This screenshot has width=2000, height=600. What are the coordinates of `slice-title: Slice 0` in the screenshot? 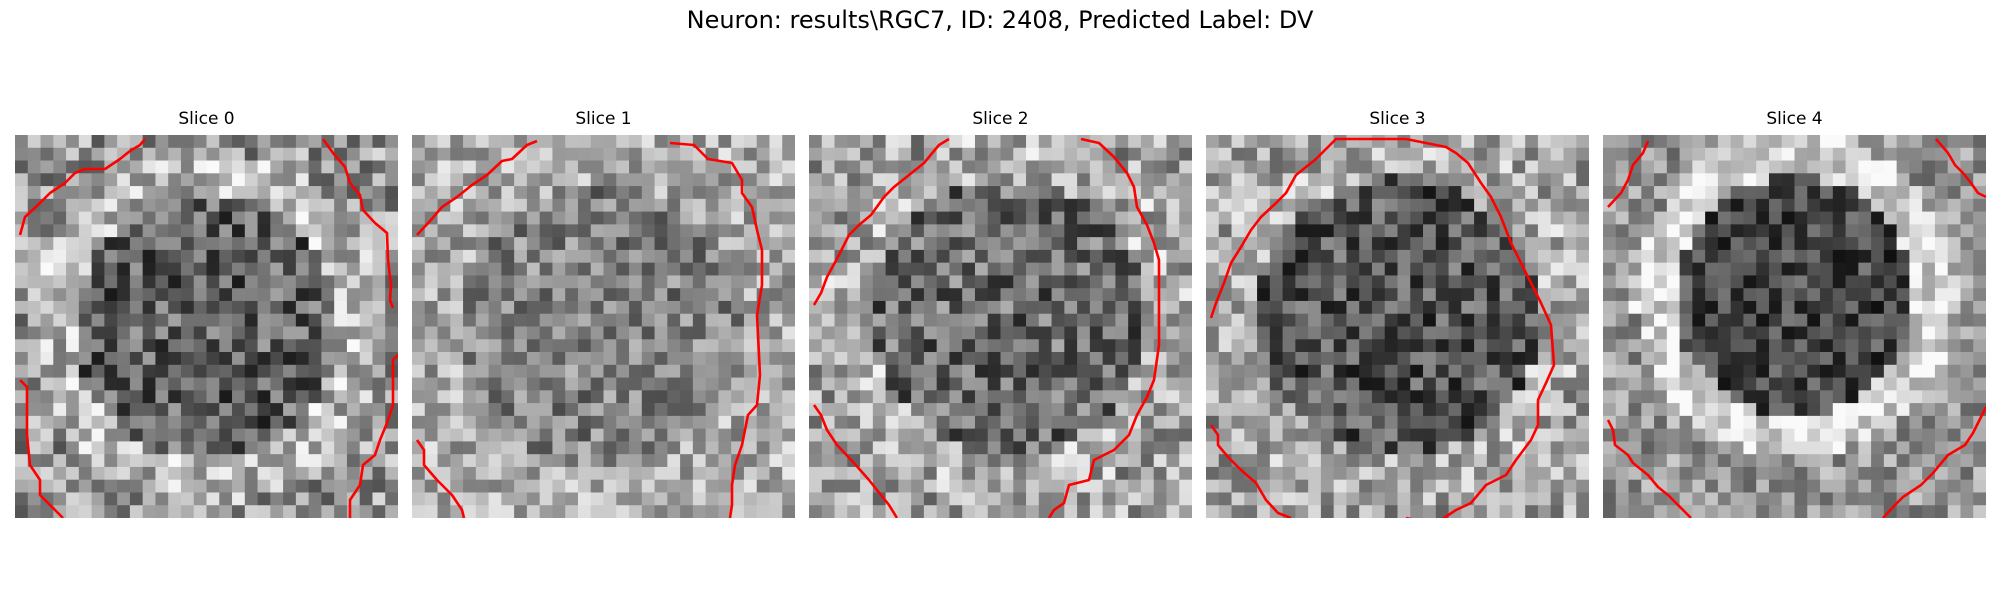 It's located at (206, 119).